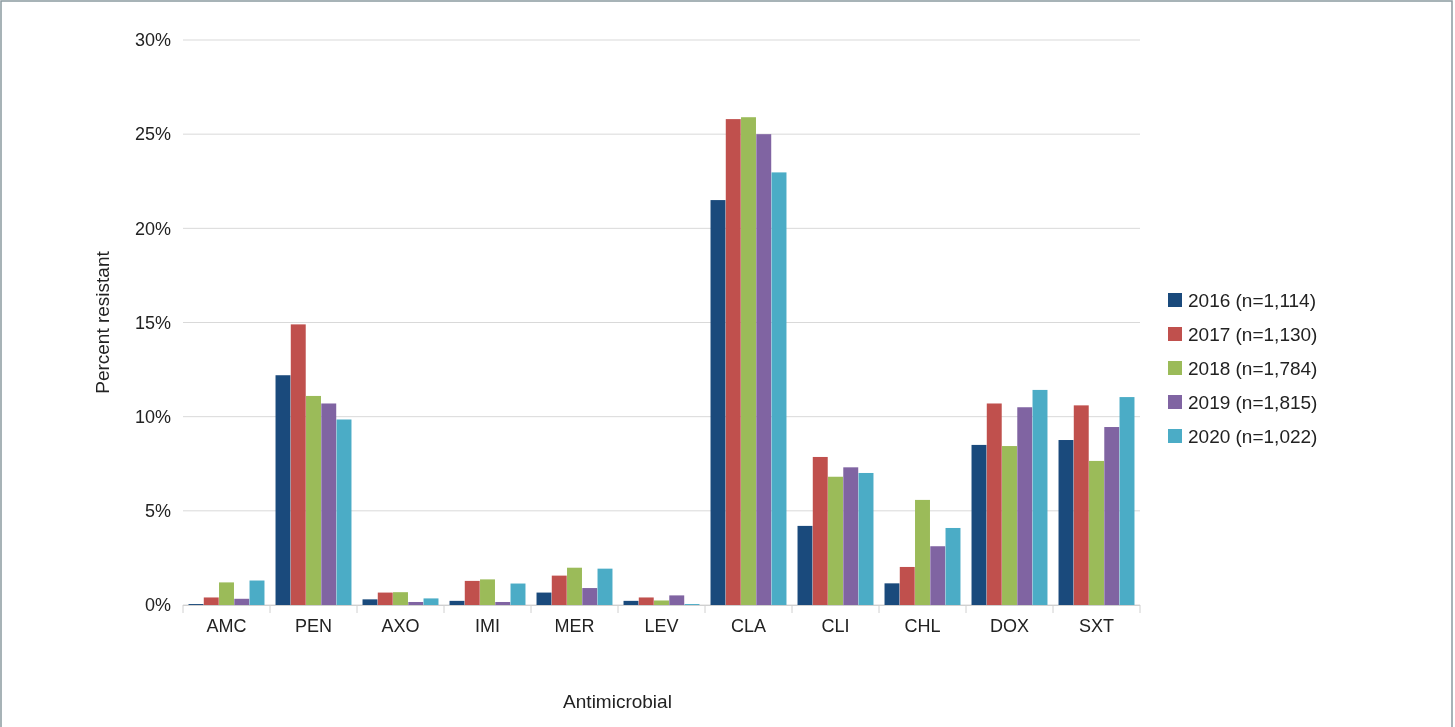 The height and width of the screenshot is (727, 1455). I want to click on x-tick-label: SXT, so click(1096, 625).